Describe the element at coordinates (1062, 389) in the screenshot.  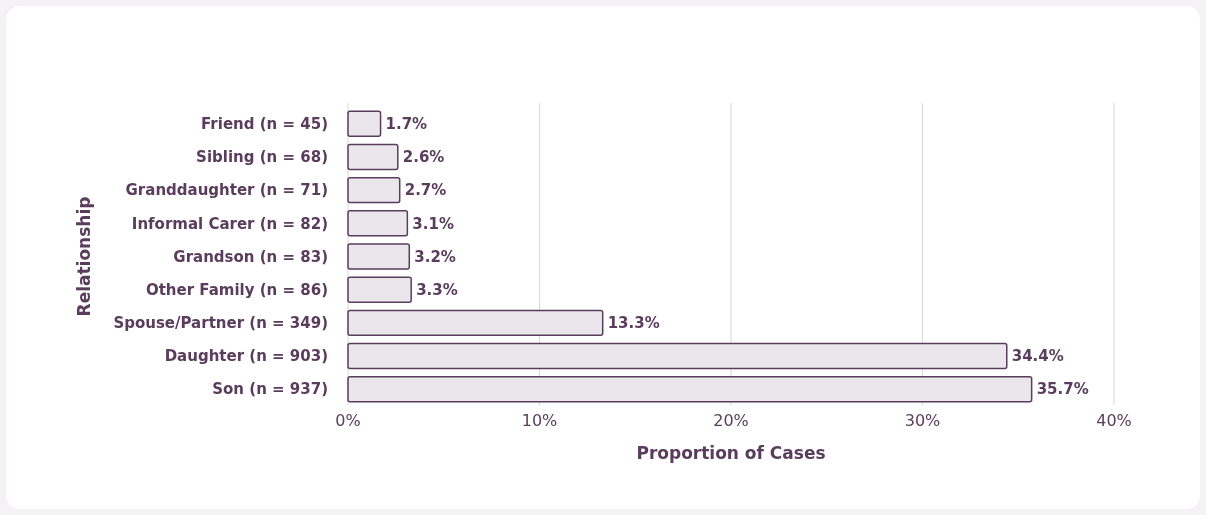
I see `data-label: 35.7%` at that location.